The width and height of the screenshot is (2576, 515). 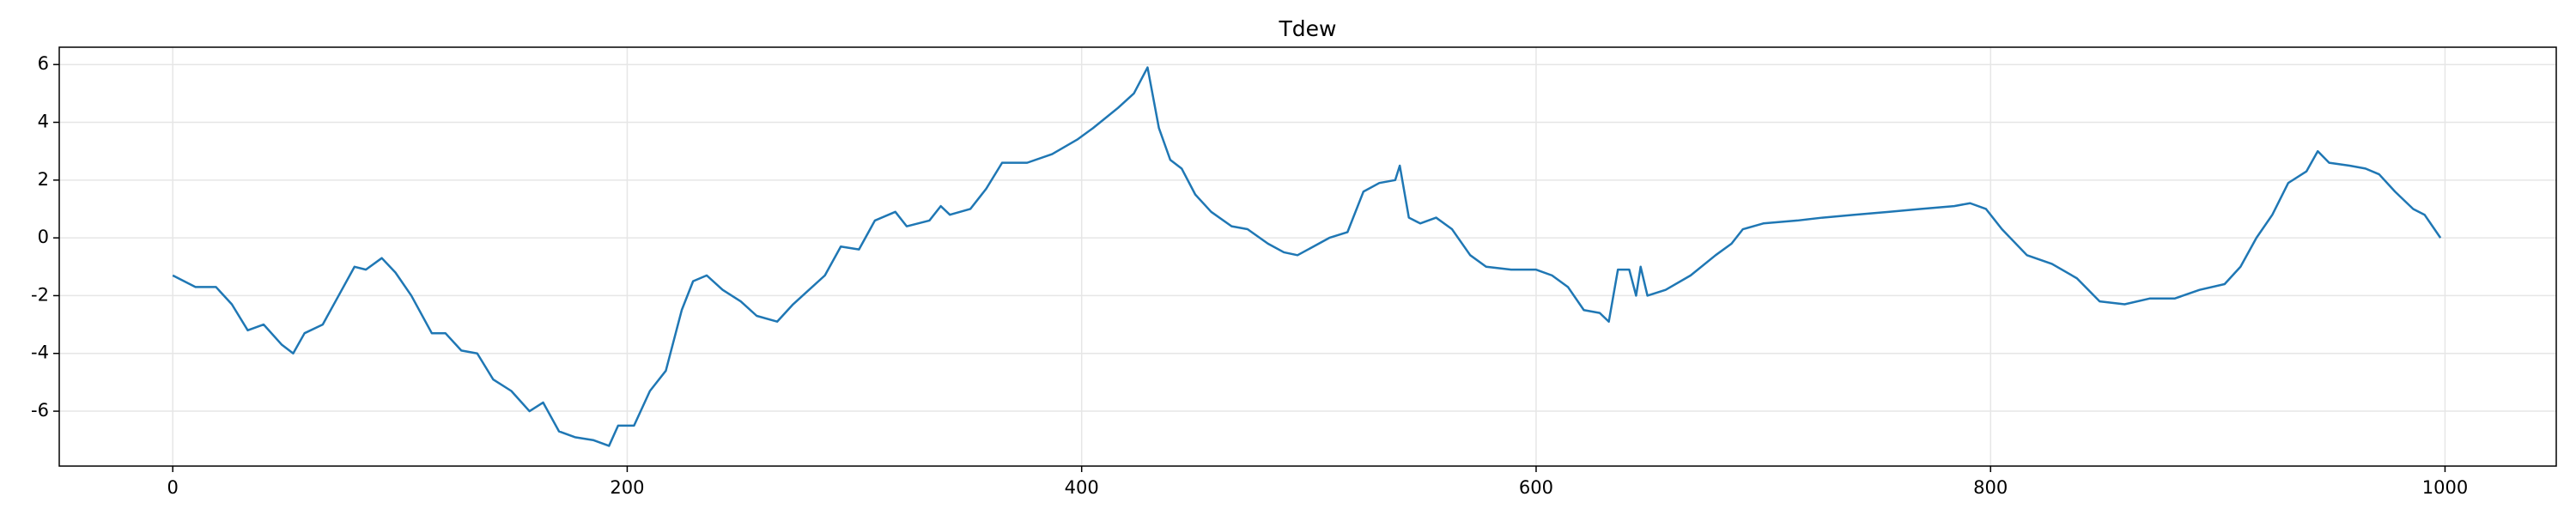 I want to click on chart-title: Tdew, so click(x=1308, y=28).